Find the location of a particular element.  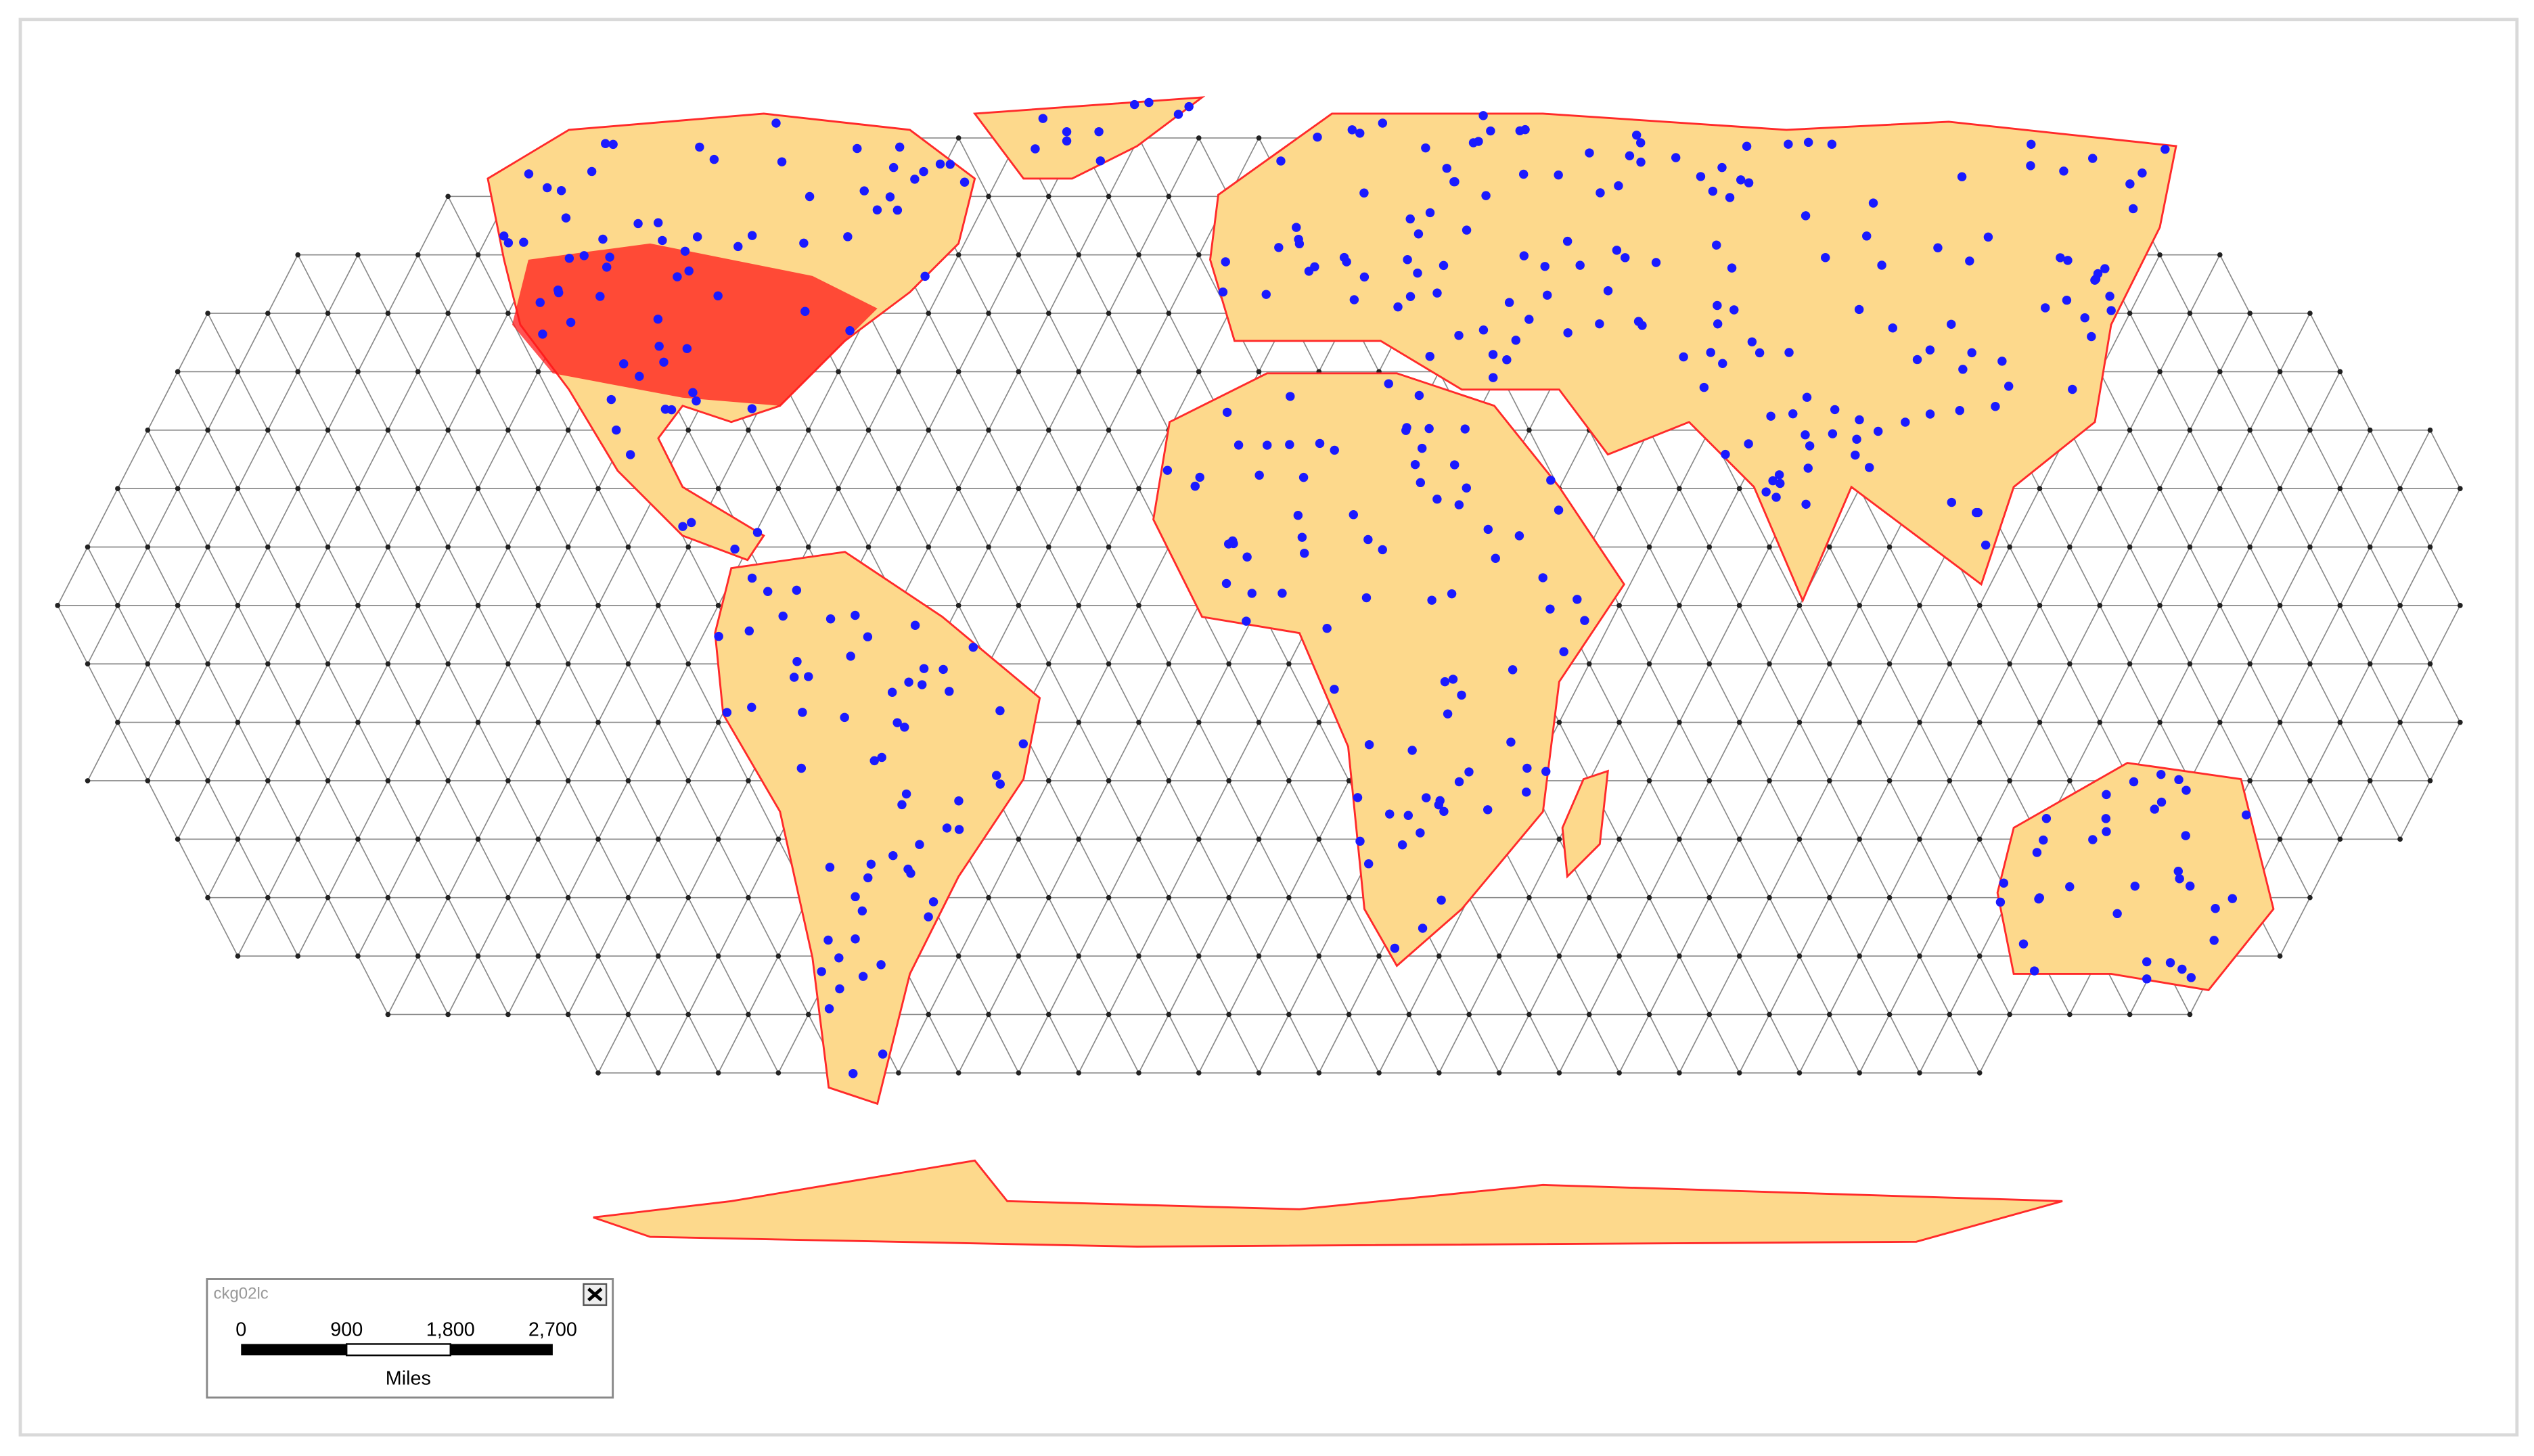

close-icon is located at coordinates (595, 1295).